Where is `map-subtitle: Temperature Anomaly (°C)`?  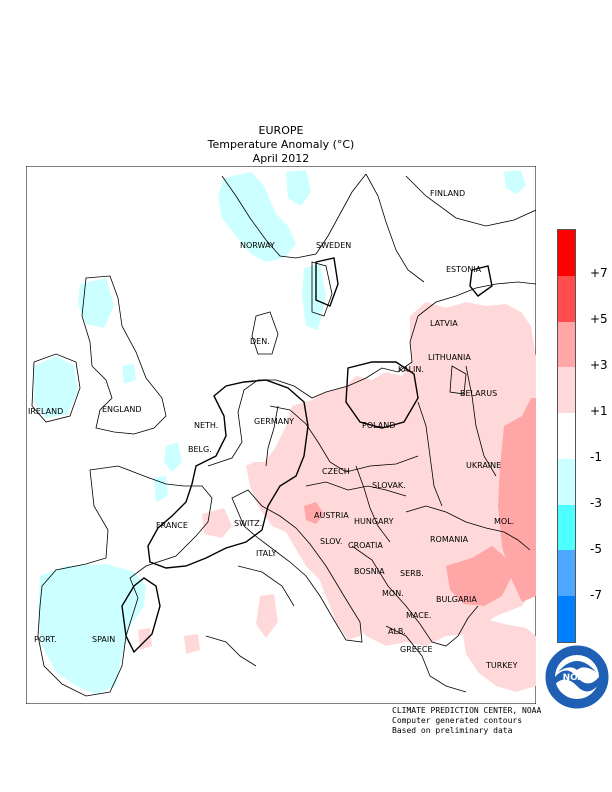 map-subtitle: Temperature Anomaly (°C) is located at coordinates (281, 144).